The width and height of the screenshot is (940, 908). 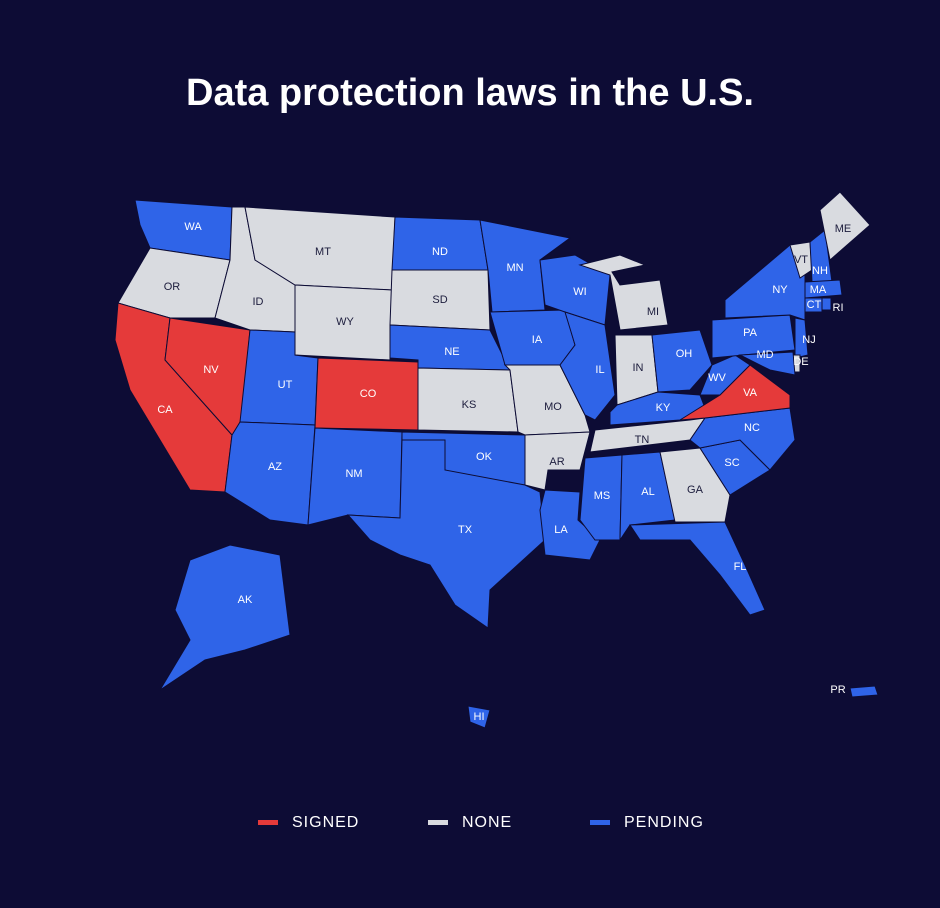 What do you see at coordinates (561, 530) in the screenshot?
I see `state-label: LA` at bounding box center [561, 530].